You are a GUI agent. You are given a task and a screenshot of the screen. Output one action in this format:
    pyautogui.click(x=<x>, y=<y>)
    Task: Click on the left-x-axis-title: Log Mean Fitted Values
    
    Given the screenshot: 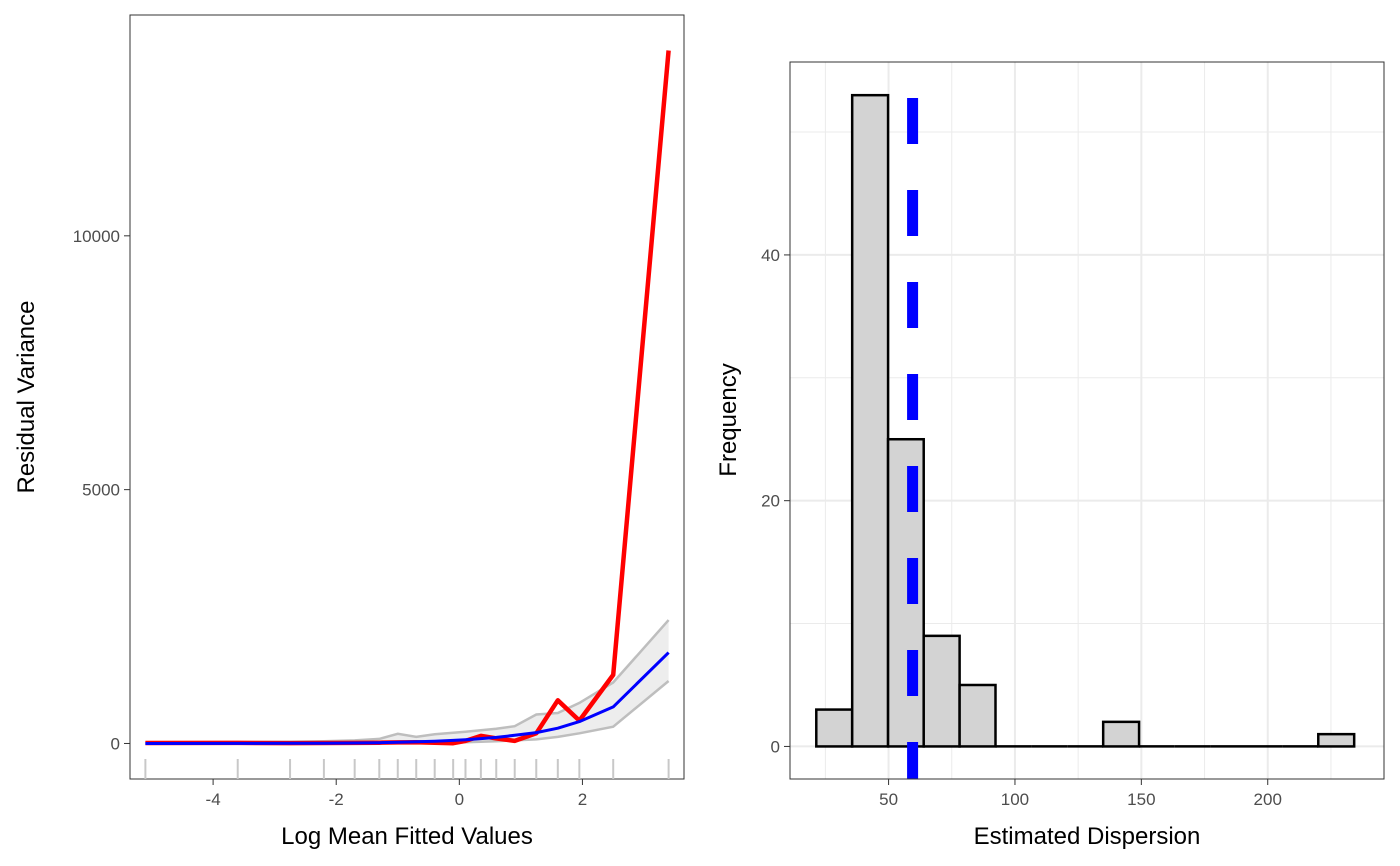 What is the action you would take?
    pyautogui.click(x=407, y=836)
    